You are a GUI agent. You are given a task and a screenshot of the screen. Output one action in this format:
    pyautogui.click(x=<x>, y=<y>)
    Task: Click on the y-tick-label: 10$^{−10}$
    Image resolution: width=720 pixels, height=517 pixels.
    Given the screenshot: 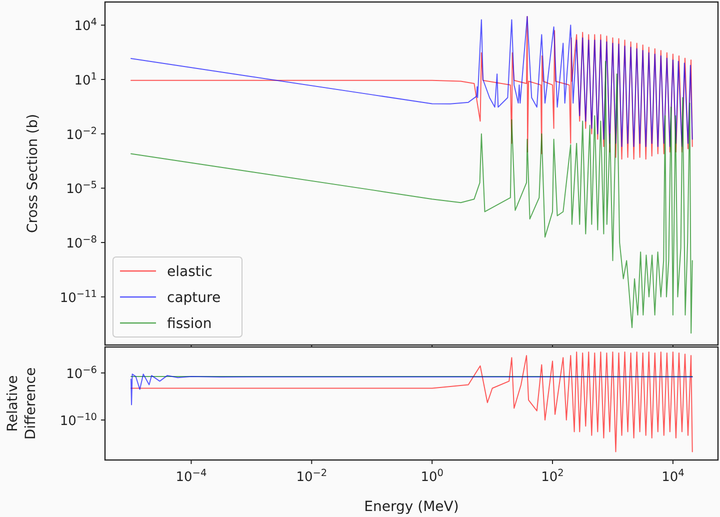 What is the action you would take?
    pyautogui.click(x=78, y=421)
    